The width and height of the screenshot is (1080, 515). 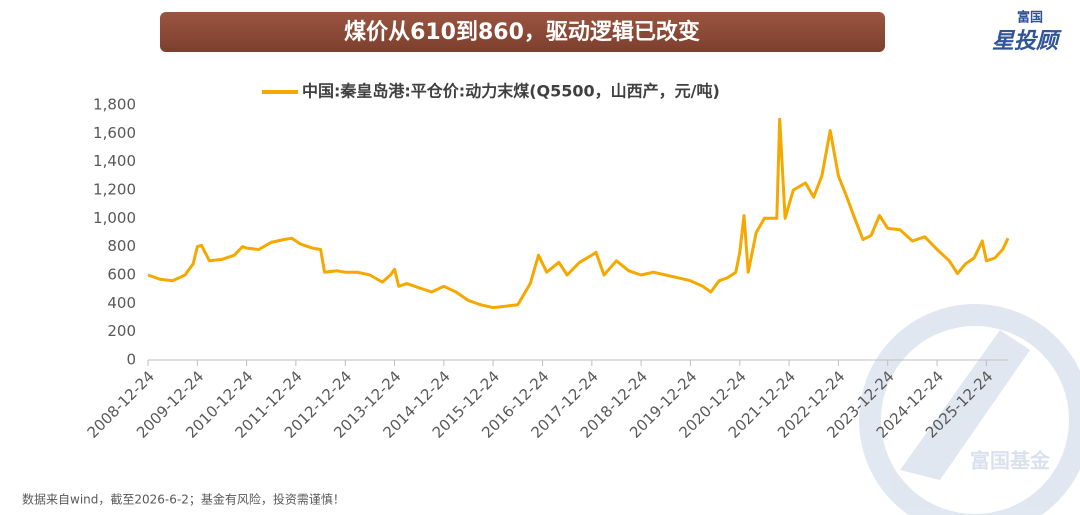 What do you see at coordinates (183, 499) in the screenshot?
I see `footnote: 数据来自wind，截至2026-6-2；基金有风险，投资需谨慎！` at bounding box center [183, 499].